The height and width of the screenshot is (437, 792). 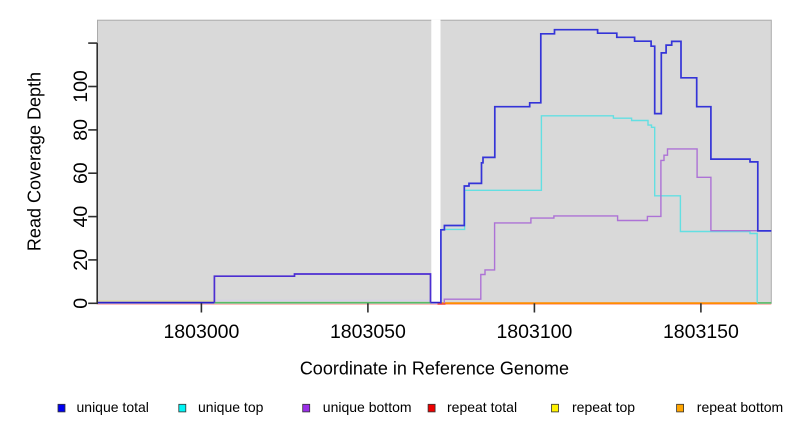 What do you see at coordinates (81, 260) in the screenshot?
I see `svg-text: 20` at bounding box center [81, 260].